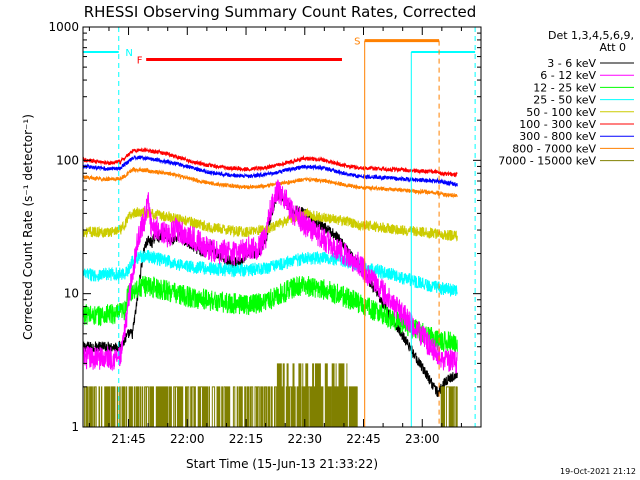 The width and height of the screenshot is (640, 480). Describe the element at coordinates (75, 427) in the screenshot. I see `y-tick-label-0: 1` at that location.